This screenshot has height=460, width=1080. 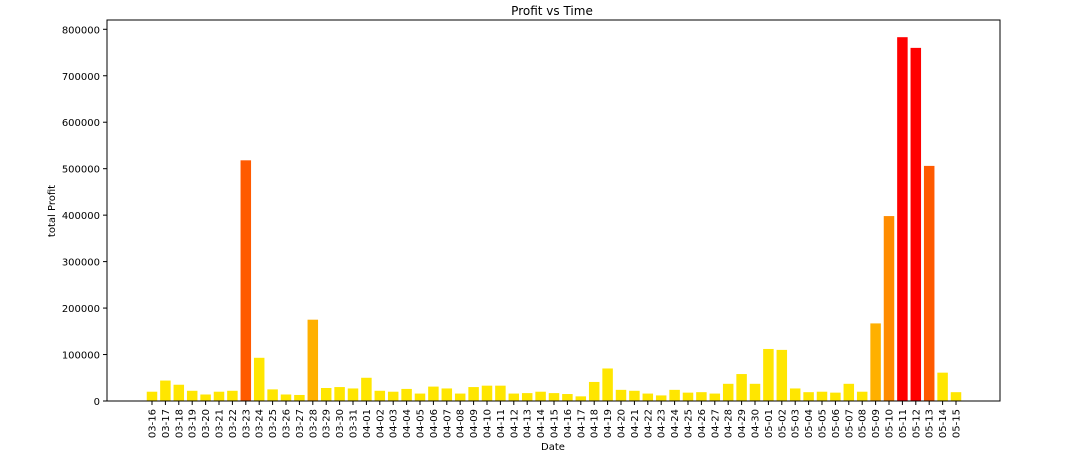 I want to click on x-tick-label: 04-14, so click(x=541, y=423).